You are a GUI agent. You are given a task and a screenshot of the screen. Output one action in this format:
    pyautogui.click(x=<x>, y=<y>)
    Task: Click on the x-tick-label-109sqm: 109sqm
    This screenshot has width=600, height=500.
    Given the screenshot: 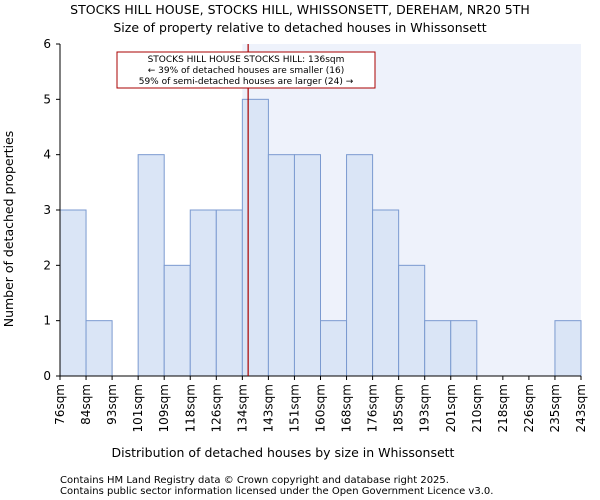 What is the action you would take?
    pyautogui.click(x=164, y=408)
    